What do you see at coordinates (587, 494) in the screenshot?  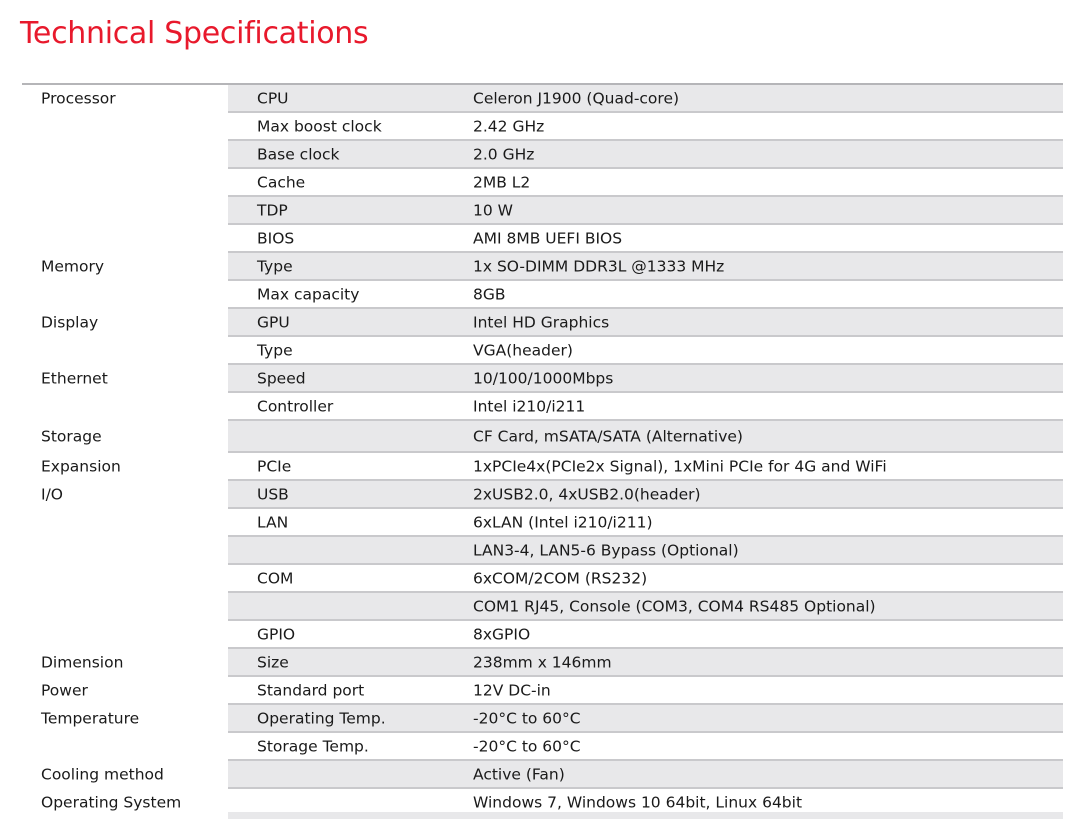 I see `spec-value: 2xUSB2.0, 4xUSB2.0(header)` at bounding box center [587, 494].